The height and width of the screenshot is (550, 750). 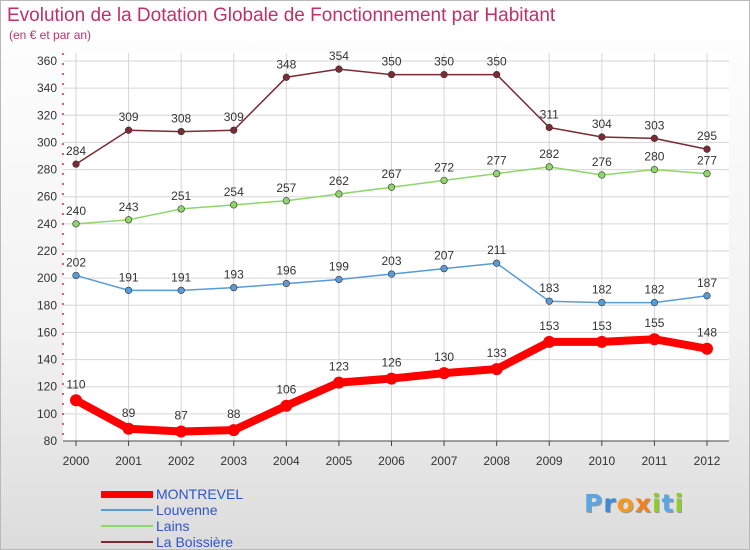 I want to click on data-label: 311, so click(x=549, y=115).